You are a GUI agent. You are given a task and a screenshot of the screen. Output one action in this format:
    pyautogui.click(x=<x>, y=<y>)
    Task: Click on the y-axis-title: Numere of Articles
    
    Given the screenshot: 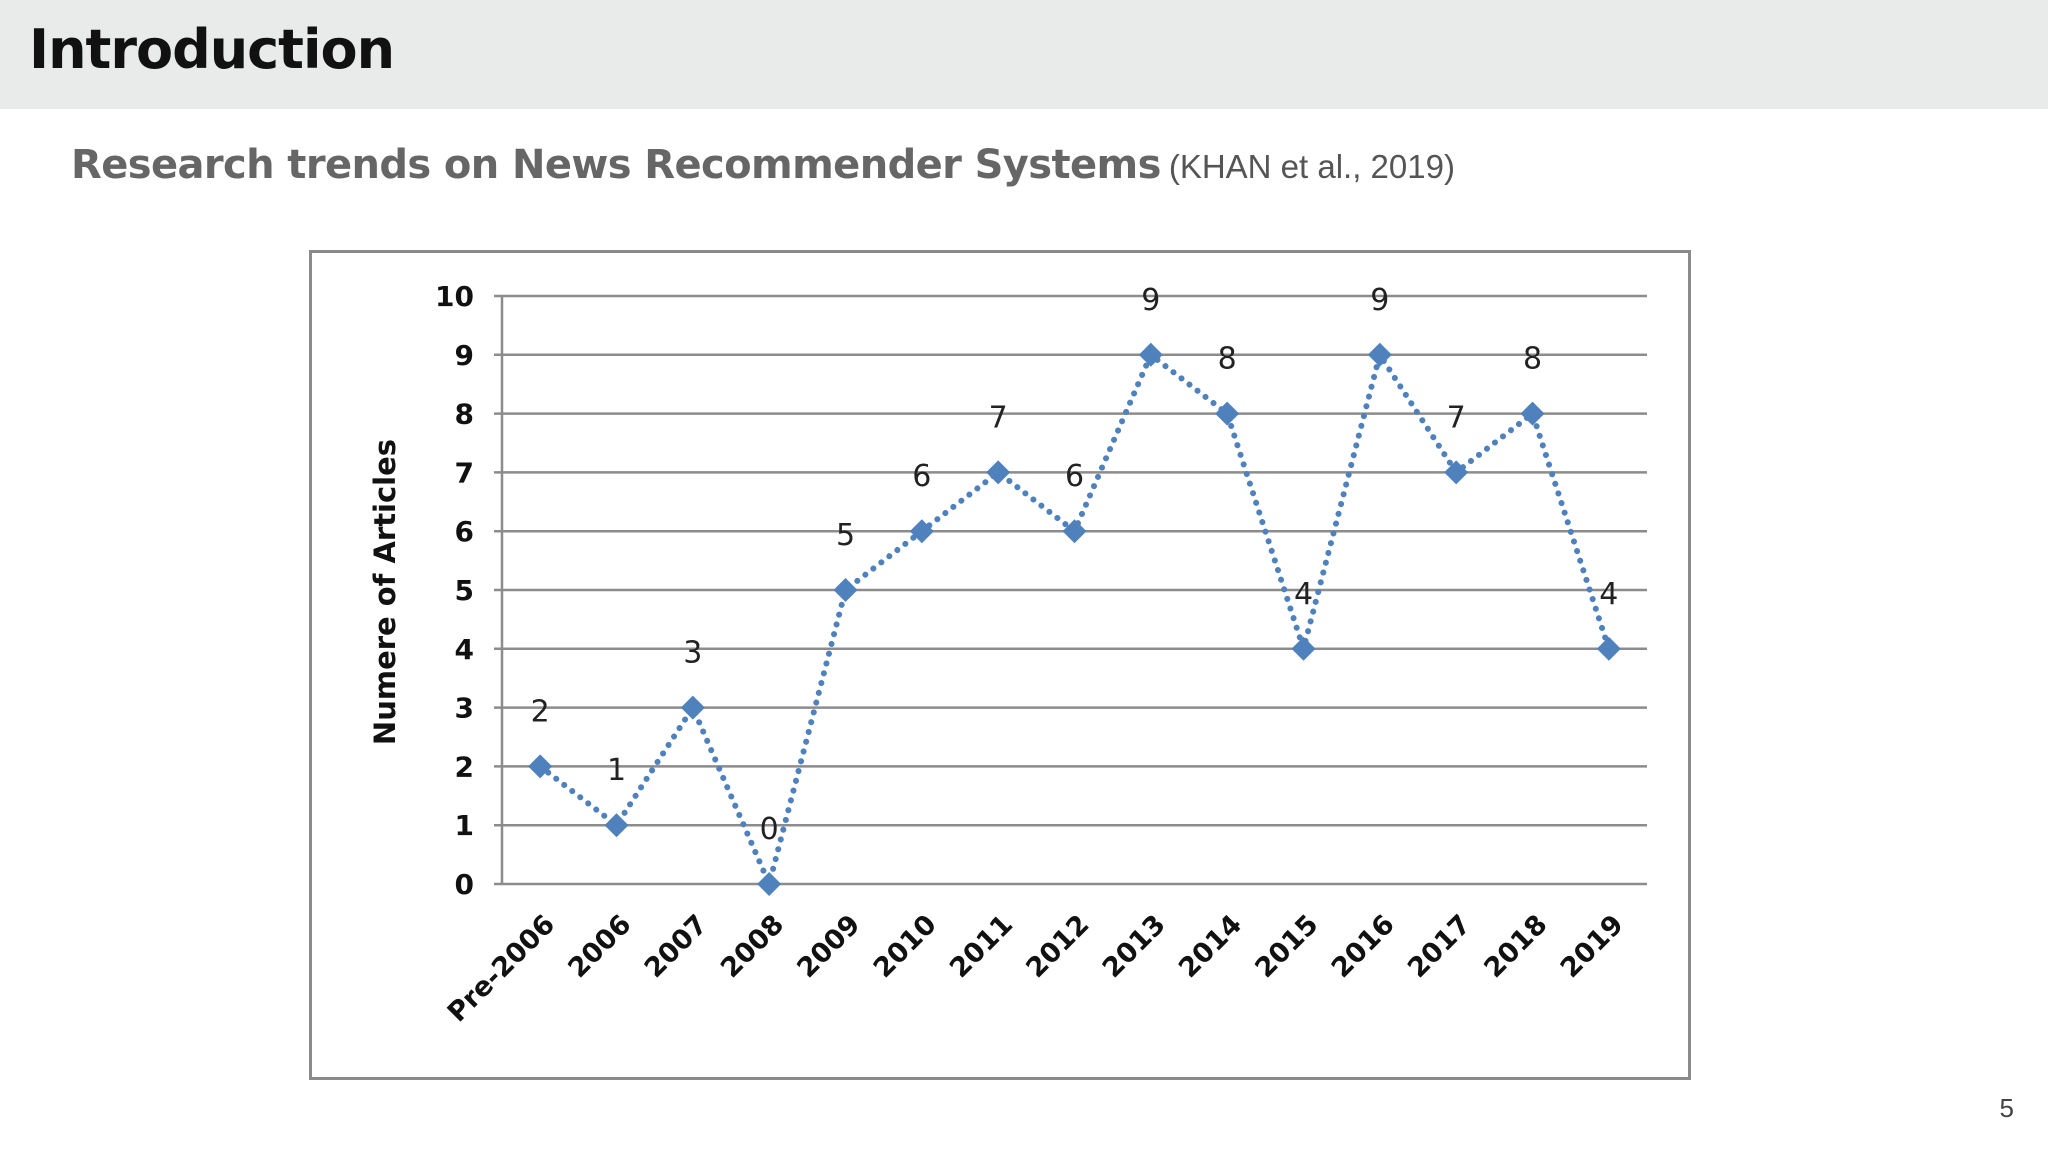 What is the action you would take?
    pyautogui.click(x=385, y=592)
    